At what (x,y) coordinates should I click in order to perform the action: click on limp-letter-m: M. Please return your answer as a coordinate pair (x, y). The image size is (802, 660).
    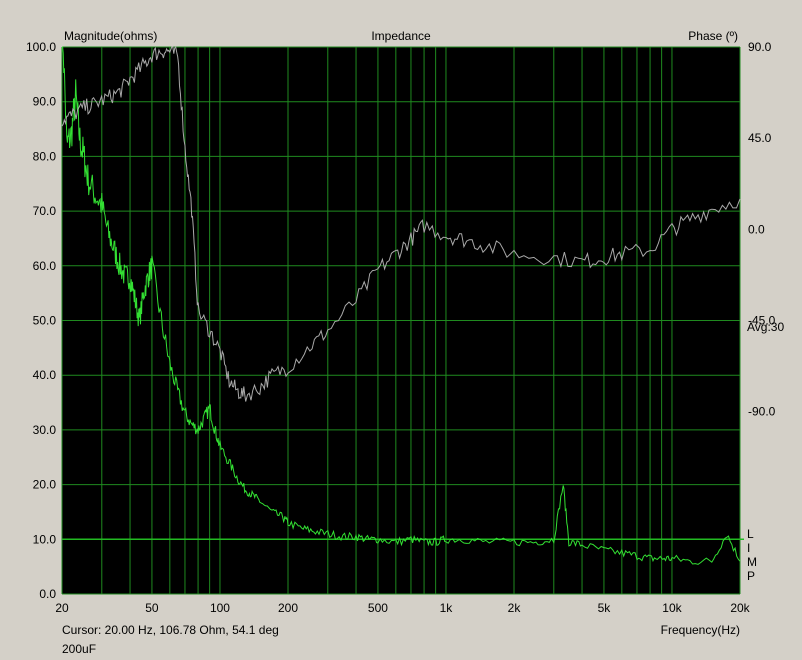
    Looking at the image, I should click on (752, 562).